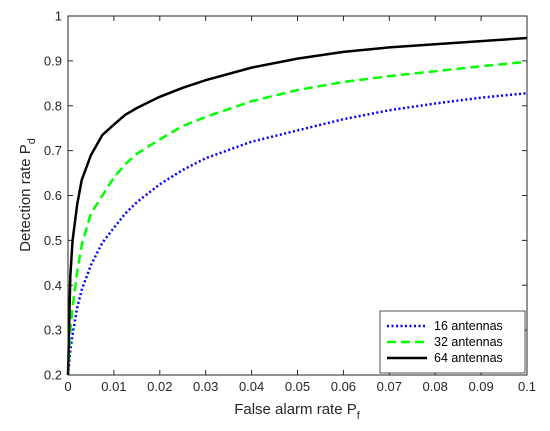  I want to click on x-tick-label-0-03: 0.03, so click(205, 386).